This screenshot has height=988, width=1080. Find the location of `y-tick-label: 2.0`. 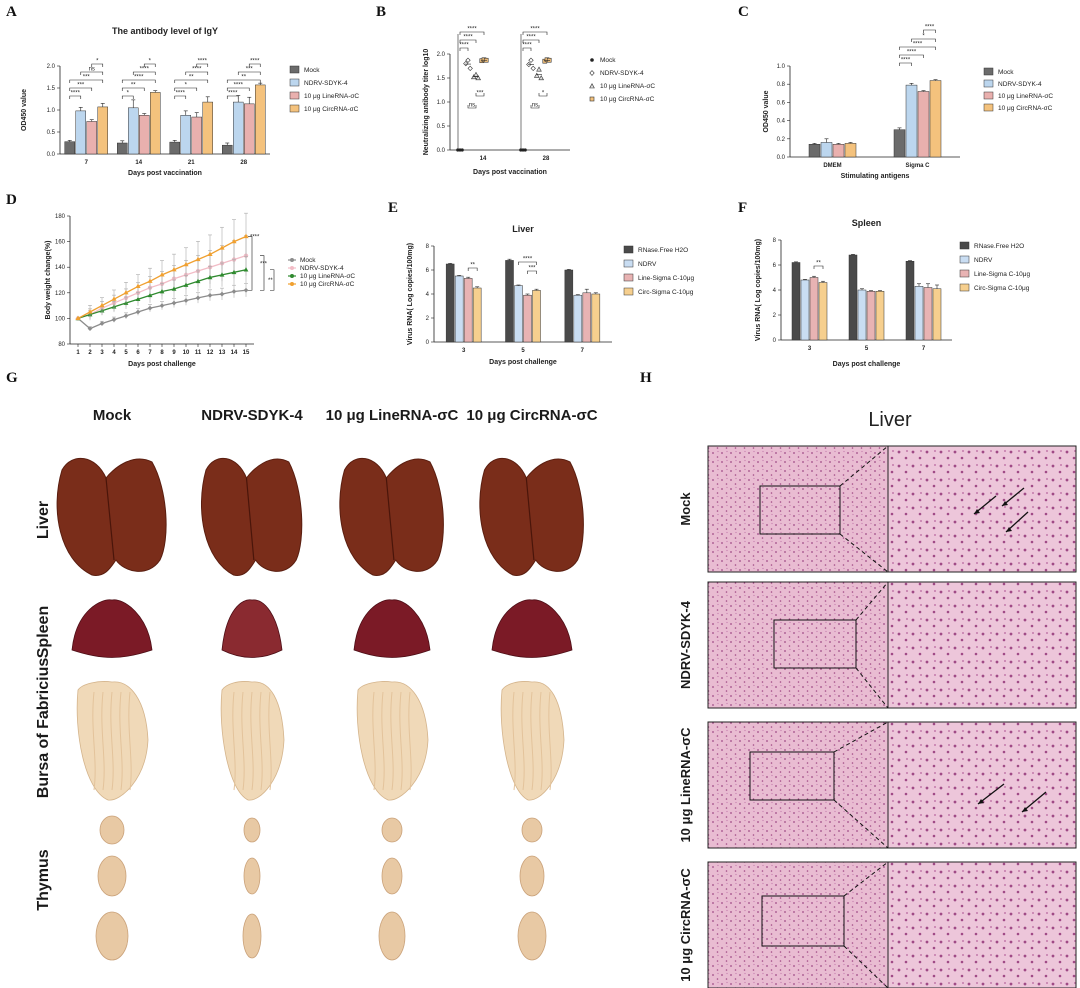

y-tick-label: 2.0 is located at coordinates (51, 67).